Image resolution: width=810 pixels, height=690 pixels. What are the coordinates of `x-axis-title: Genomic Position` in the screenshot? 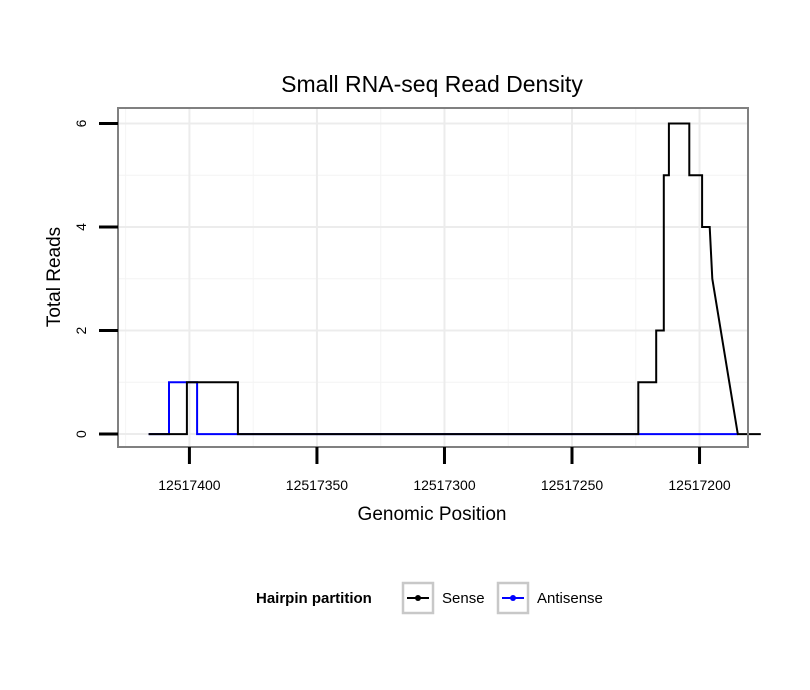 It's located at (432, 514).